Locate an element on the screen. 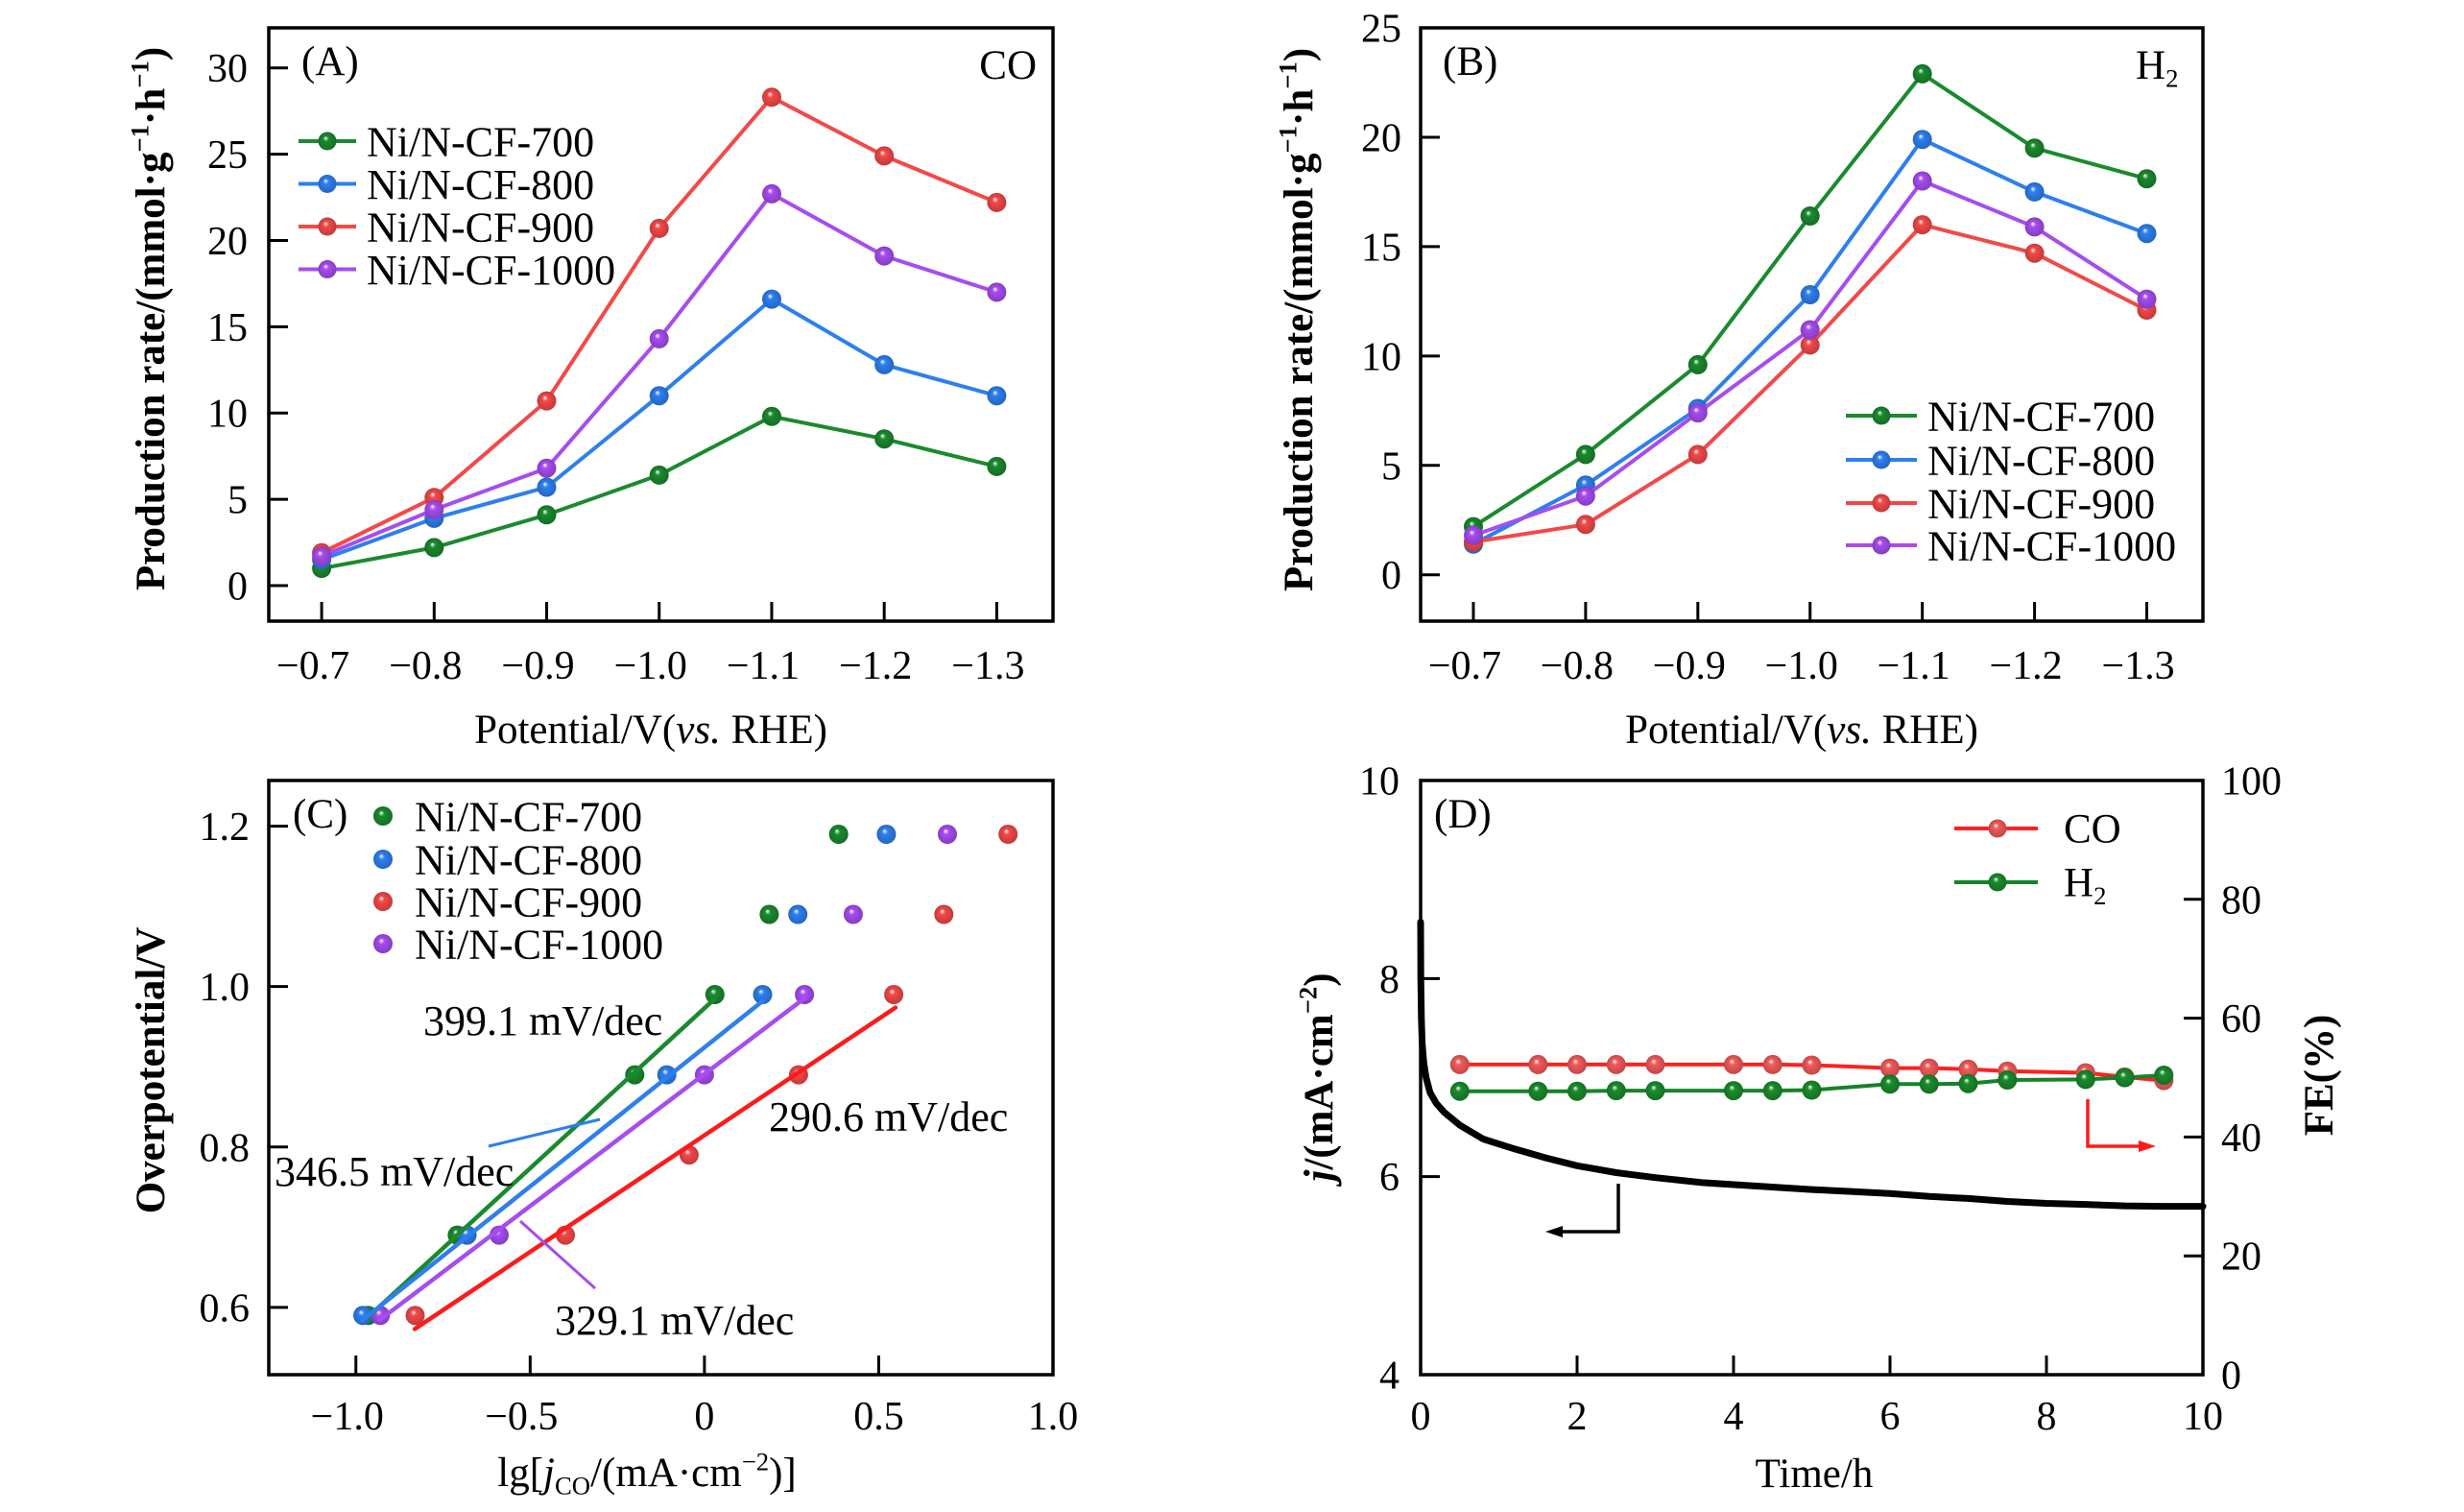 The height and width of the screenshot is (1512, 2464). y-tick-label: 100 is located at coordinates (2251, 782).